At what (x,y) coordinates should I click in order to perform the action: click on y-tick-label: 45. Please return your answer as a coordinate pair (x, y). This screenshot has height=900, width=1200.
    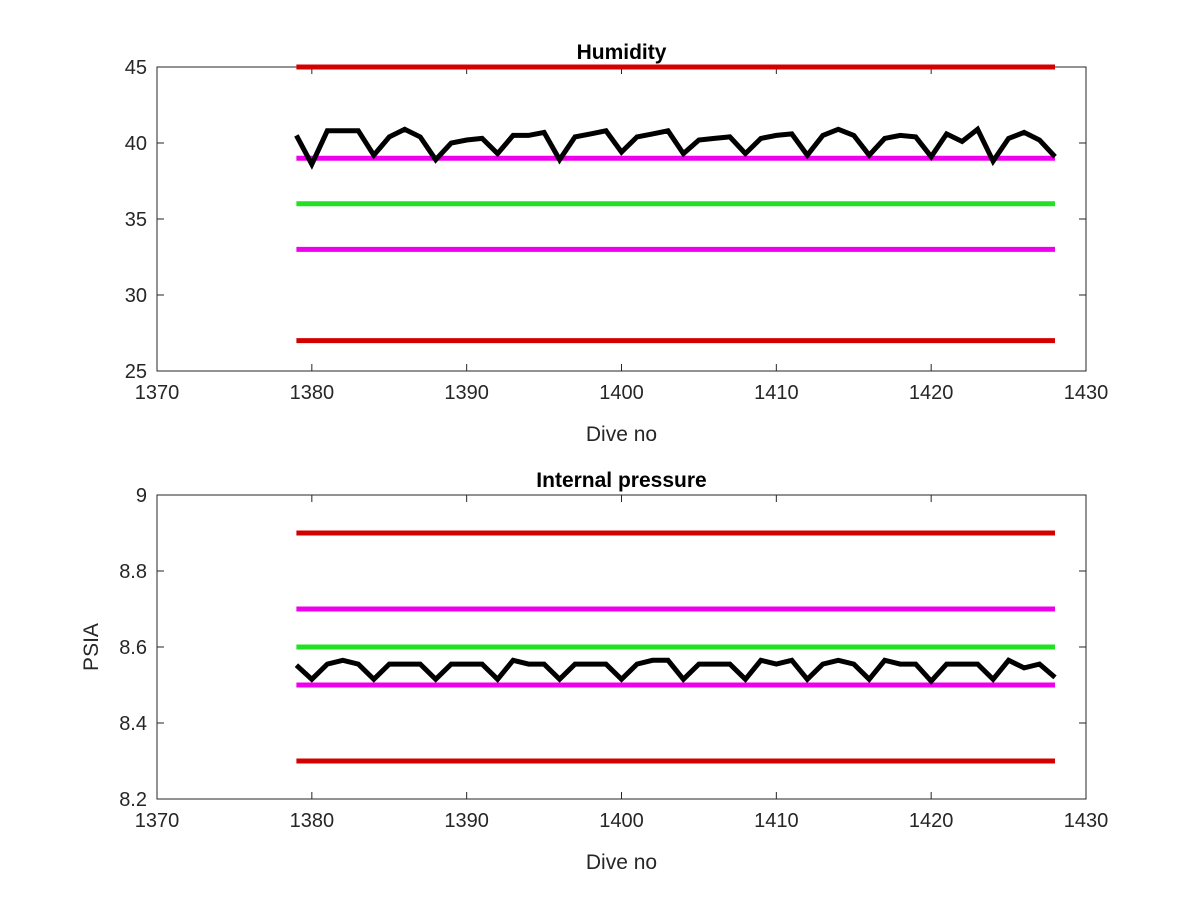
    Looking at the image, I should click on (136, 68).